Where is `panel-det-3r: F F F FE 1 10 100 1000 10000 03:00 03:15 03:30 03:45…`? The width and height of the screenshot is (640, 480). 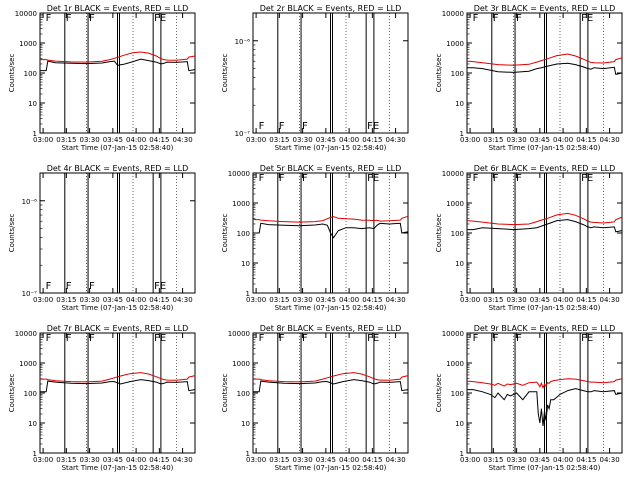
panel-det-3r: F F F FE 1 10 100 1000 10000 03:00 03:15 03:30 03:45… is located at coordinates (529, 78).